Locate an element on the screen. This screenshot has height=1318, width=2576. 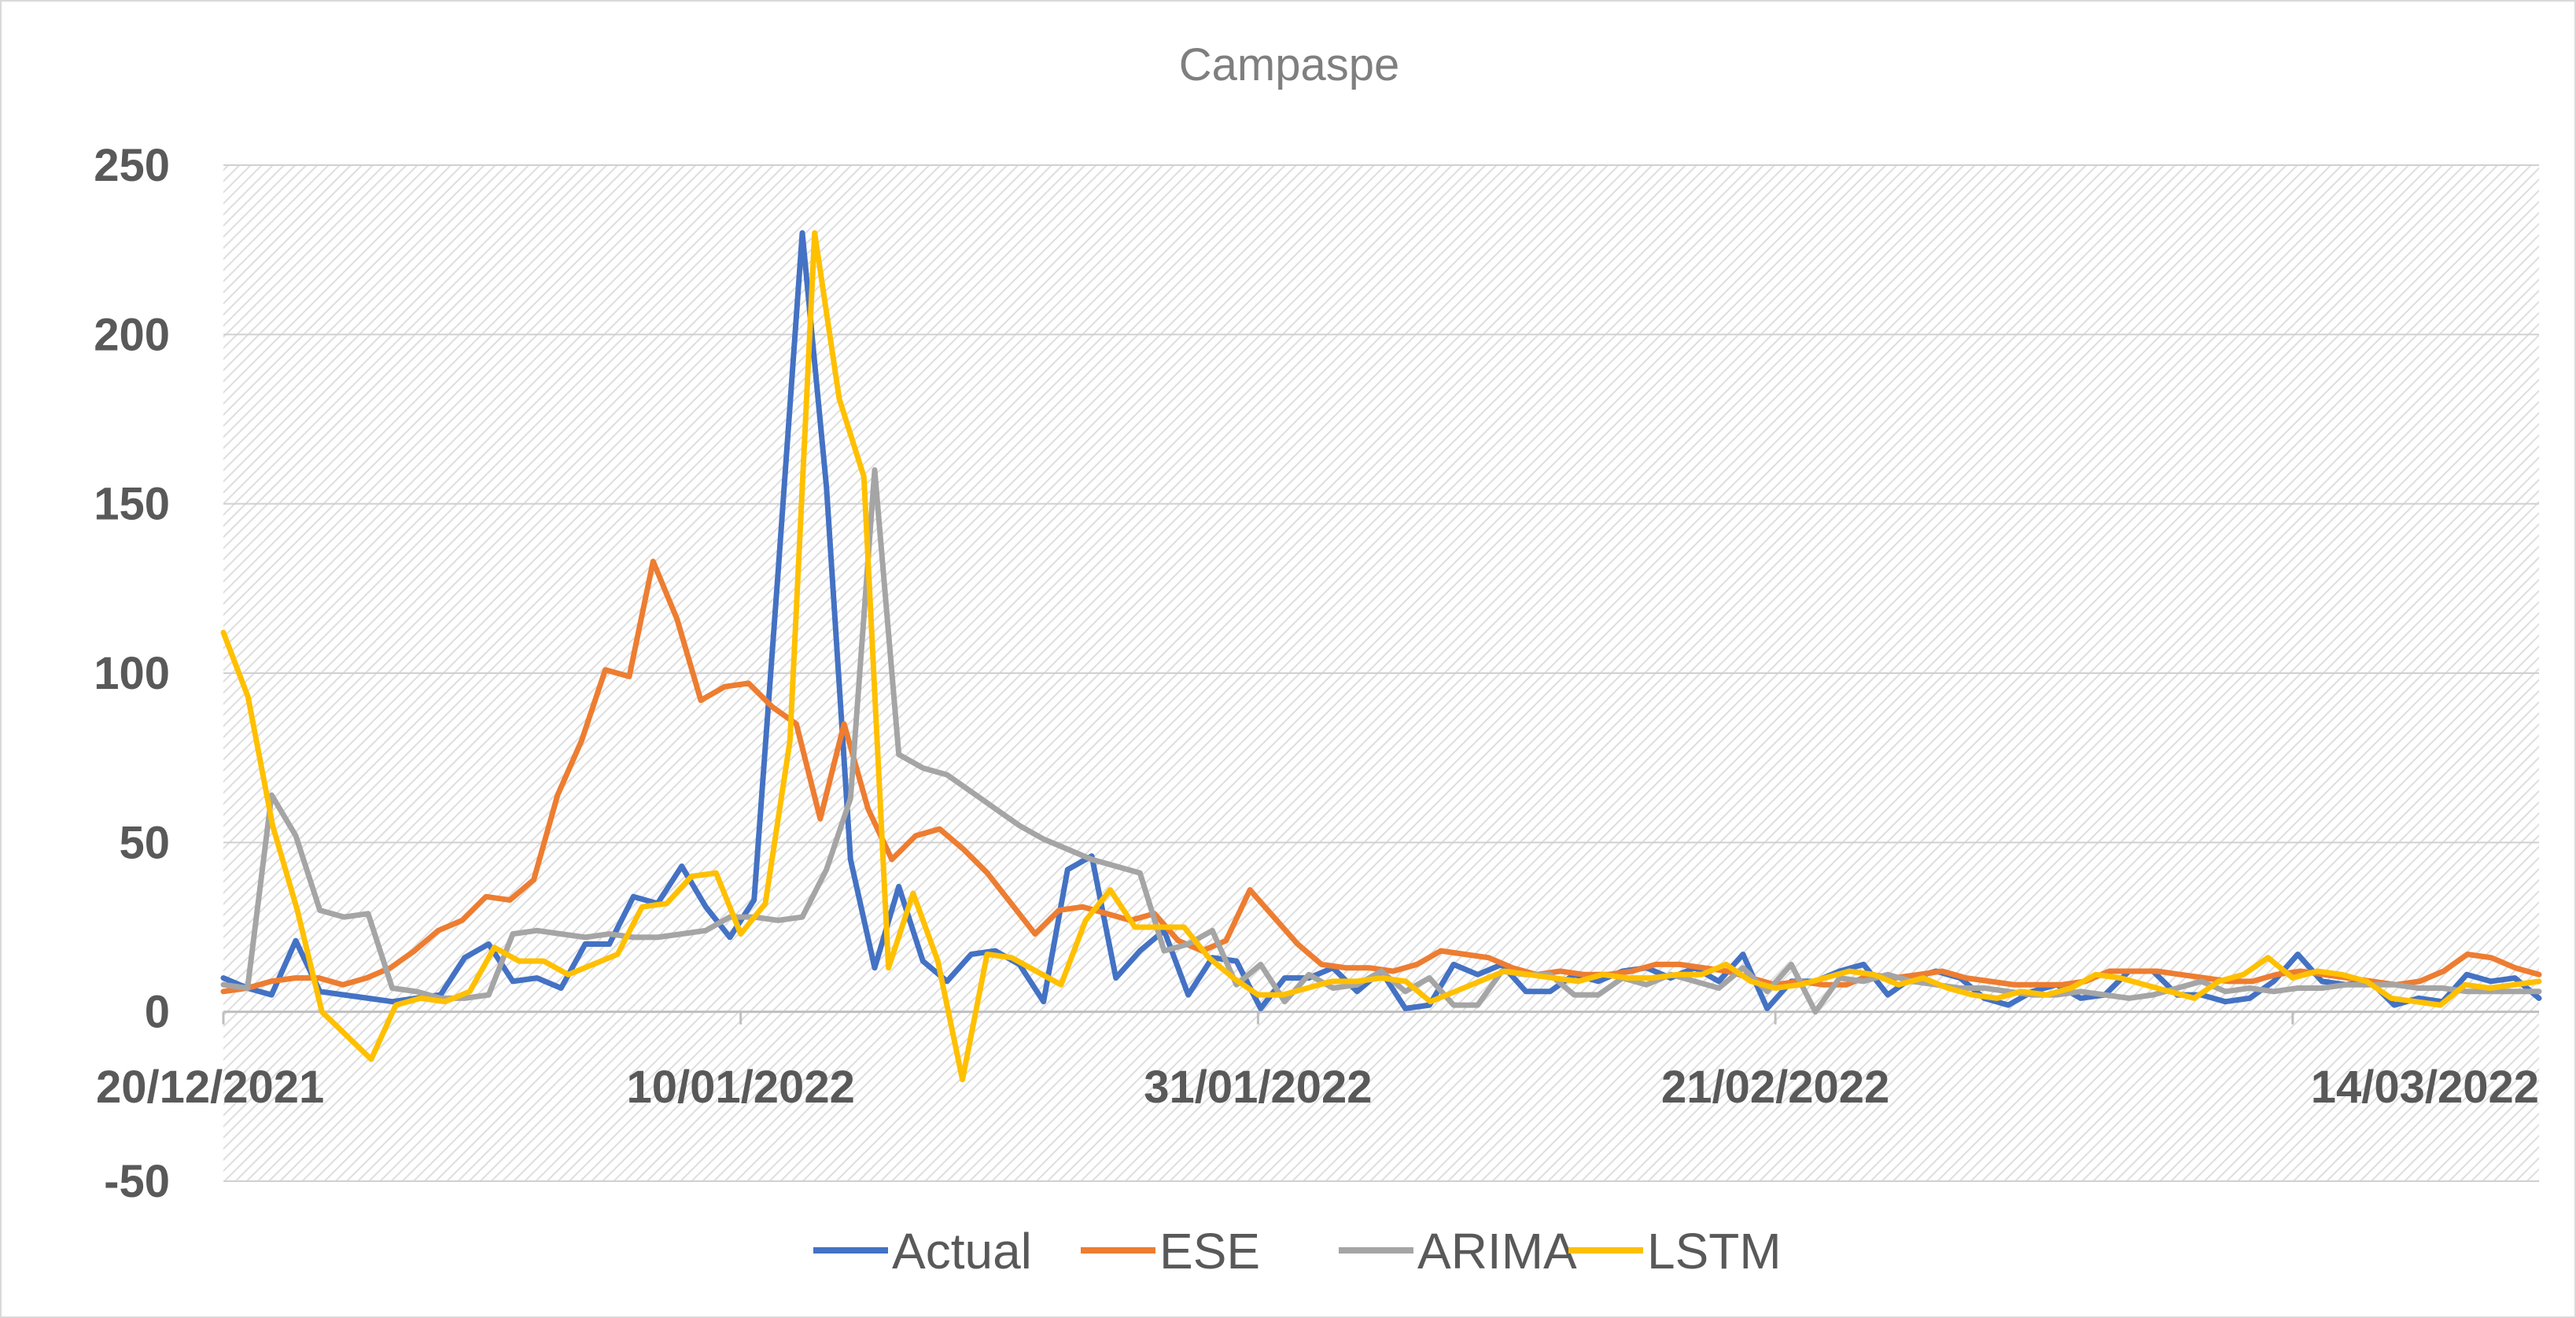
x-tick-label: 31/01/2022 is located at coordinates (1258, 1087).